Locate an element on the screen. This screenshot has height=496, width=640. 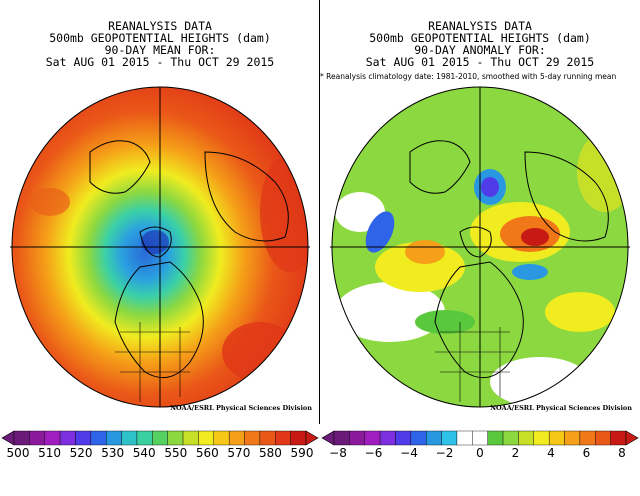
mean-title-line-4: Sat AUG 01 2015 - Thu OCT 29 2015 is located at coordinates (160, 62).